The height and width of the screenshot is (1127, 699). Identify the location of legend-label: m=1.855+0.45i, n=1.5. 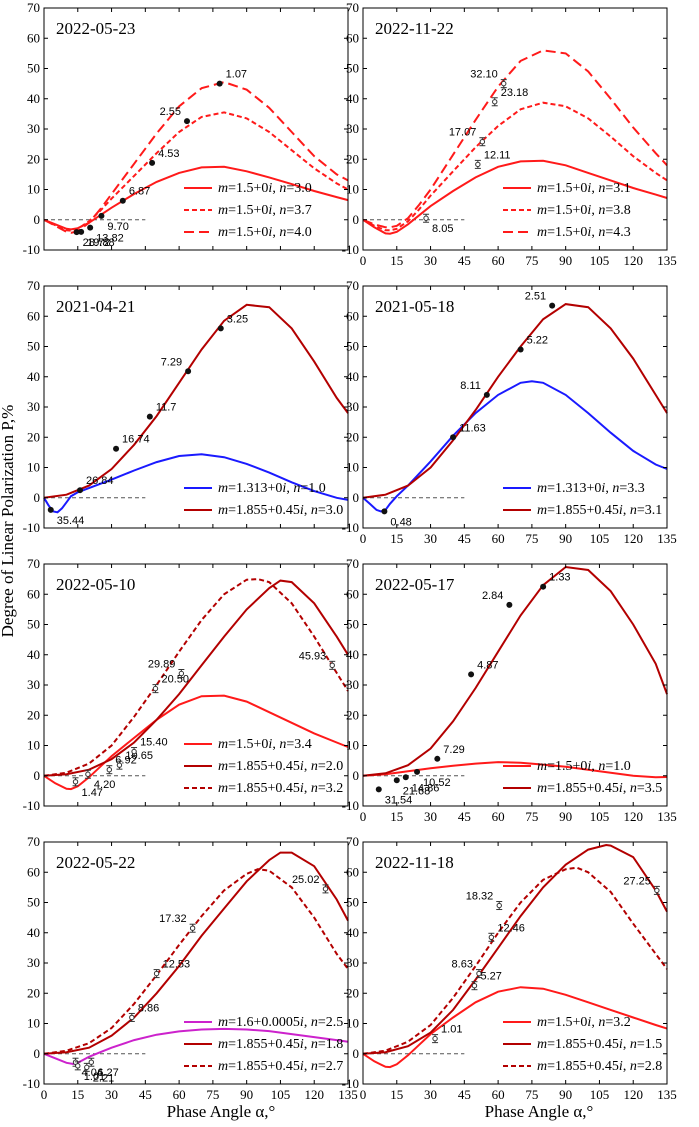
(599, 1044).